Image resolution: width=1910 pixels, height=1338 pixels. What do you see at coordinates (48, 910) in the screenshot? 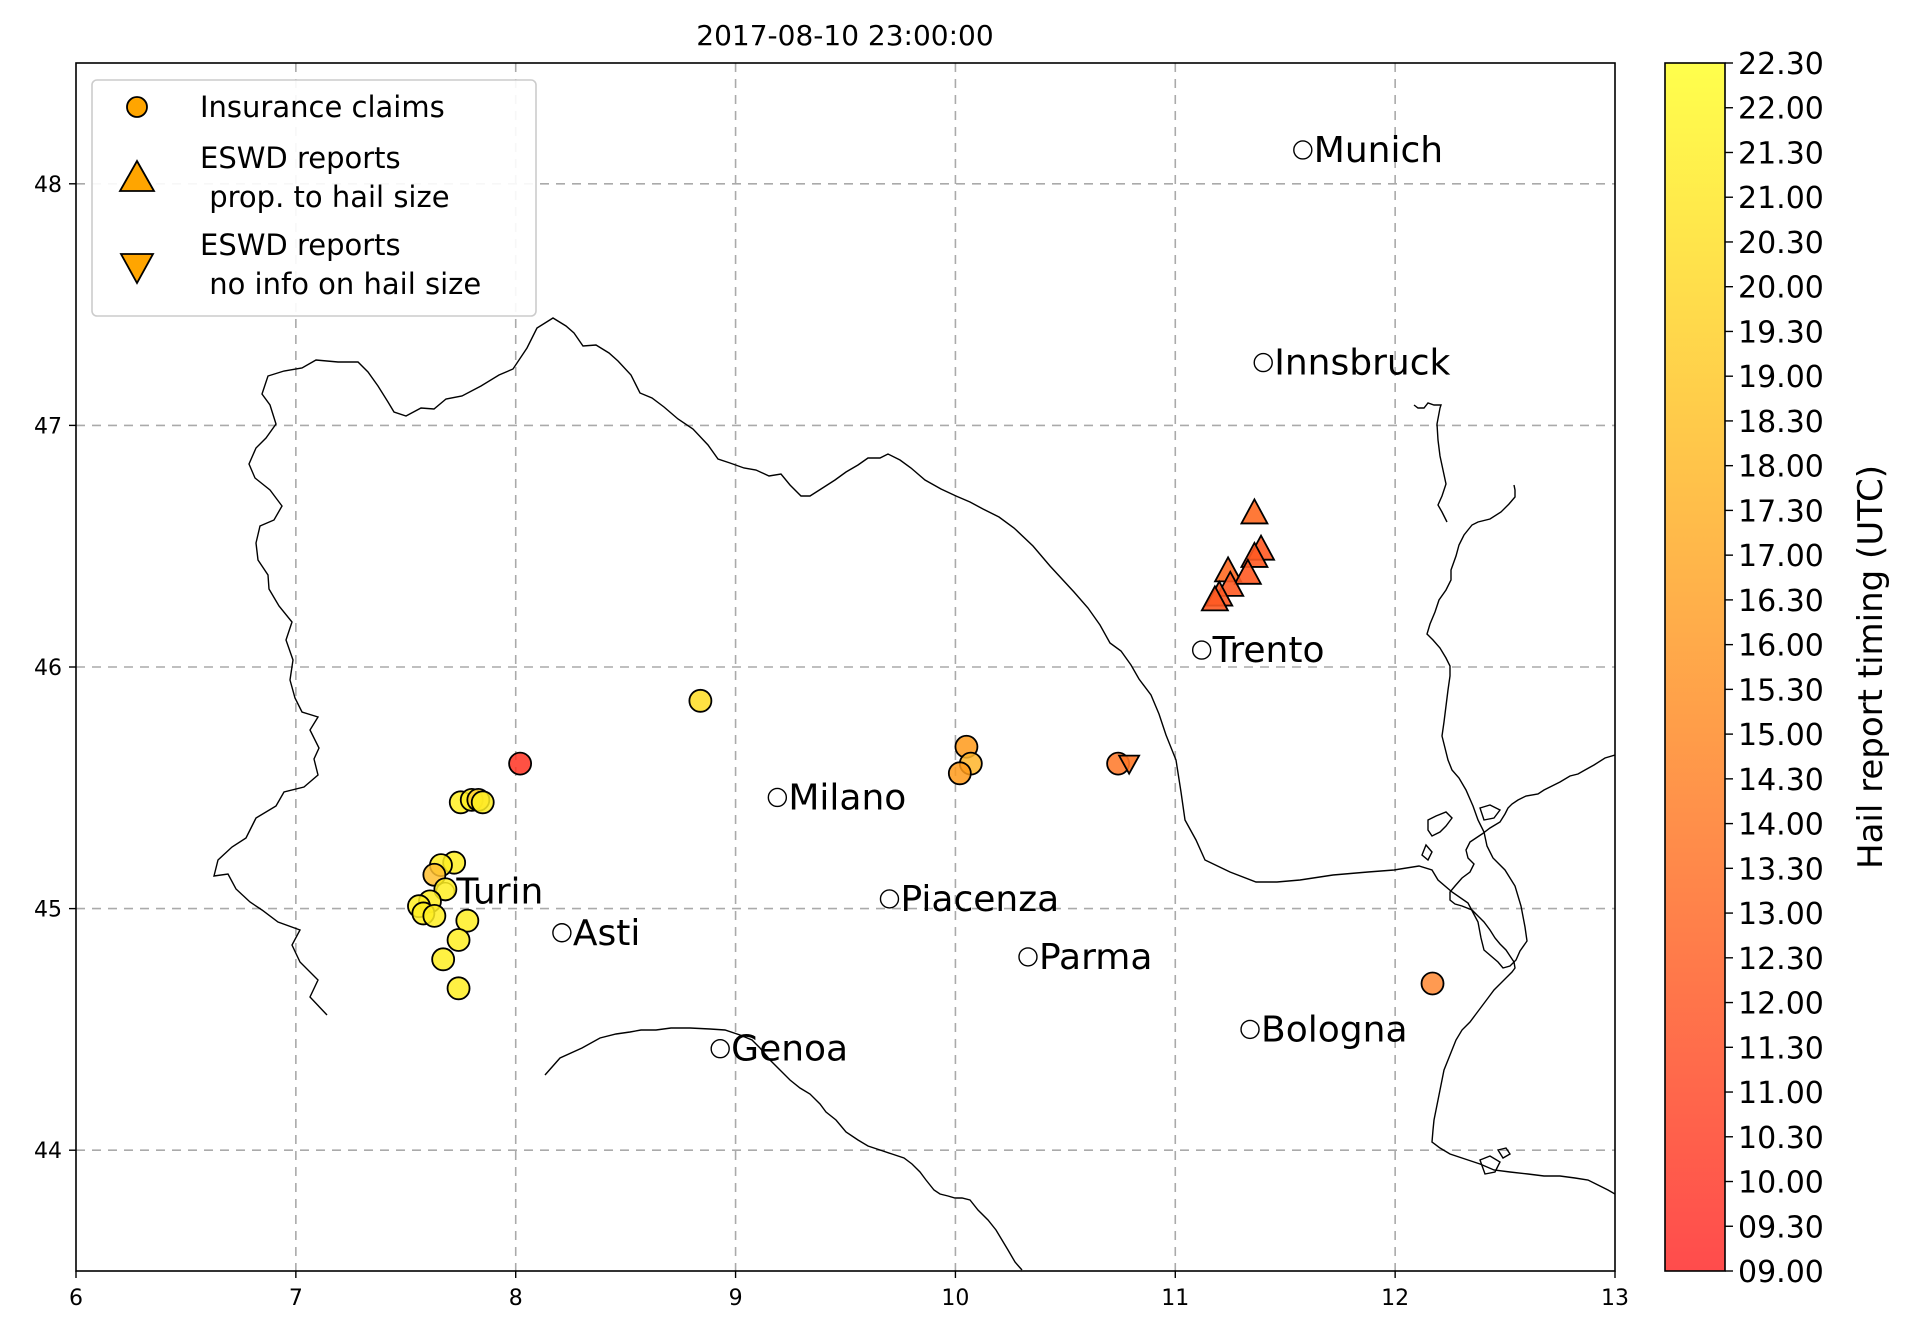
I see `y-tick-label: 45` at bounding box center [48, 910].